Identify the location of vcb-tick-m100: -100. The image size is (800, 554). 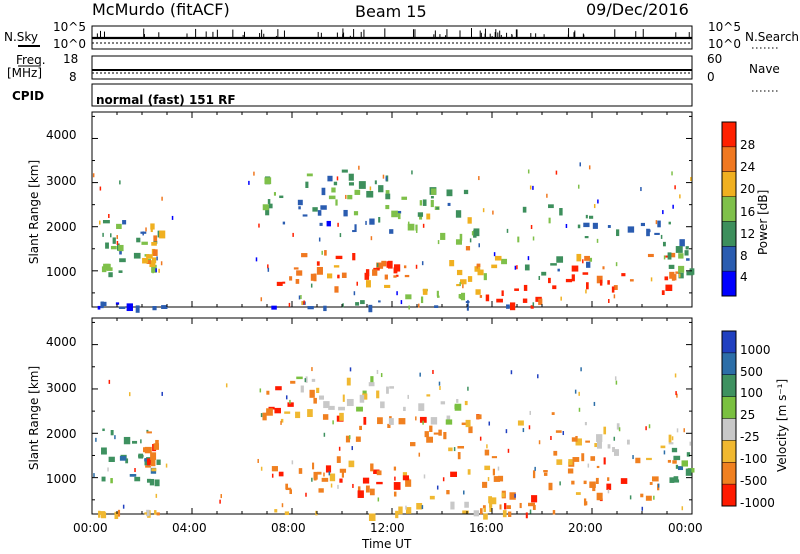
(754, 459).